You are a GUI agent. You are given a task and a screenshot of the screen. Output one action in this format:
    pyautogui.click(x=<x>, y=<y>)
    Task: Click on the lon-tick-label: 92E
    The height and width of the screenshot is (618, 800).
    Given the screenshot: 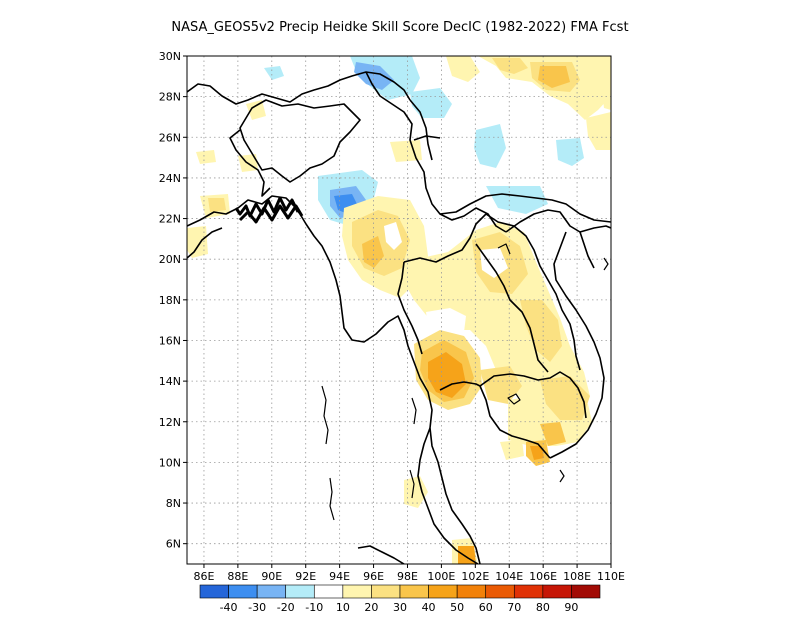 What is the action you would take?
    pyautogui.click(x=305, y=576)
    